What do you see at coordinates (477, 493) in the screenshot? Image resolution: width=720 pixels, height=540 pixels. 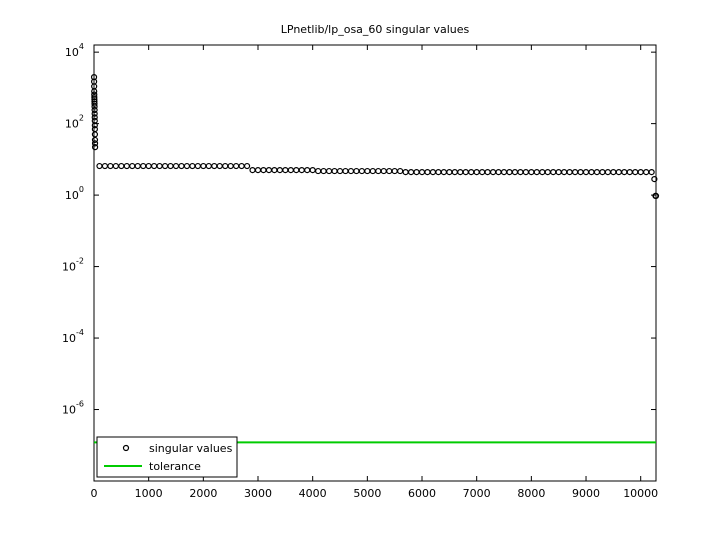 I see `x-tick-label: 7000` at bounding box center [477, 493].